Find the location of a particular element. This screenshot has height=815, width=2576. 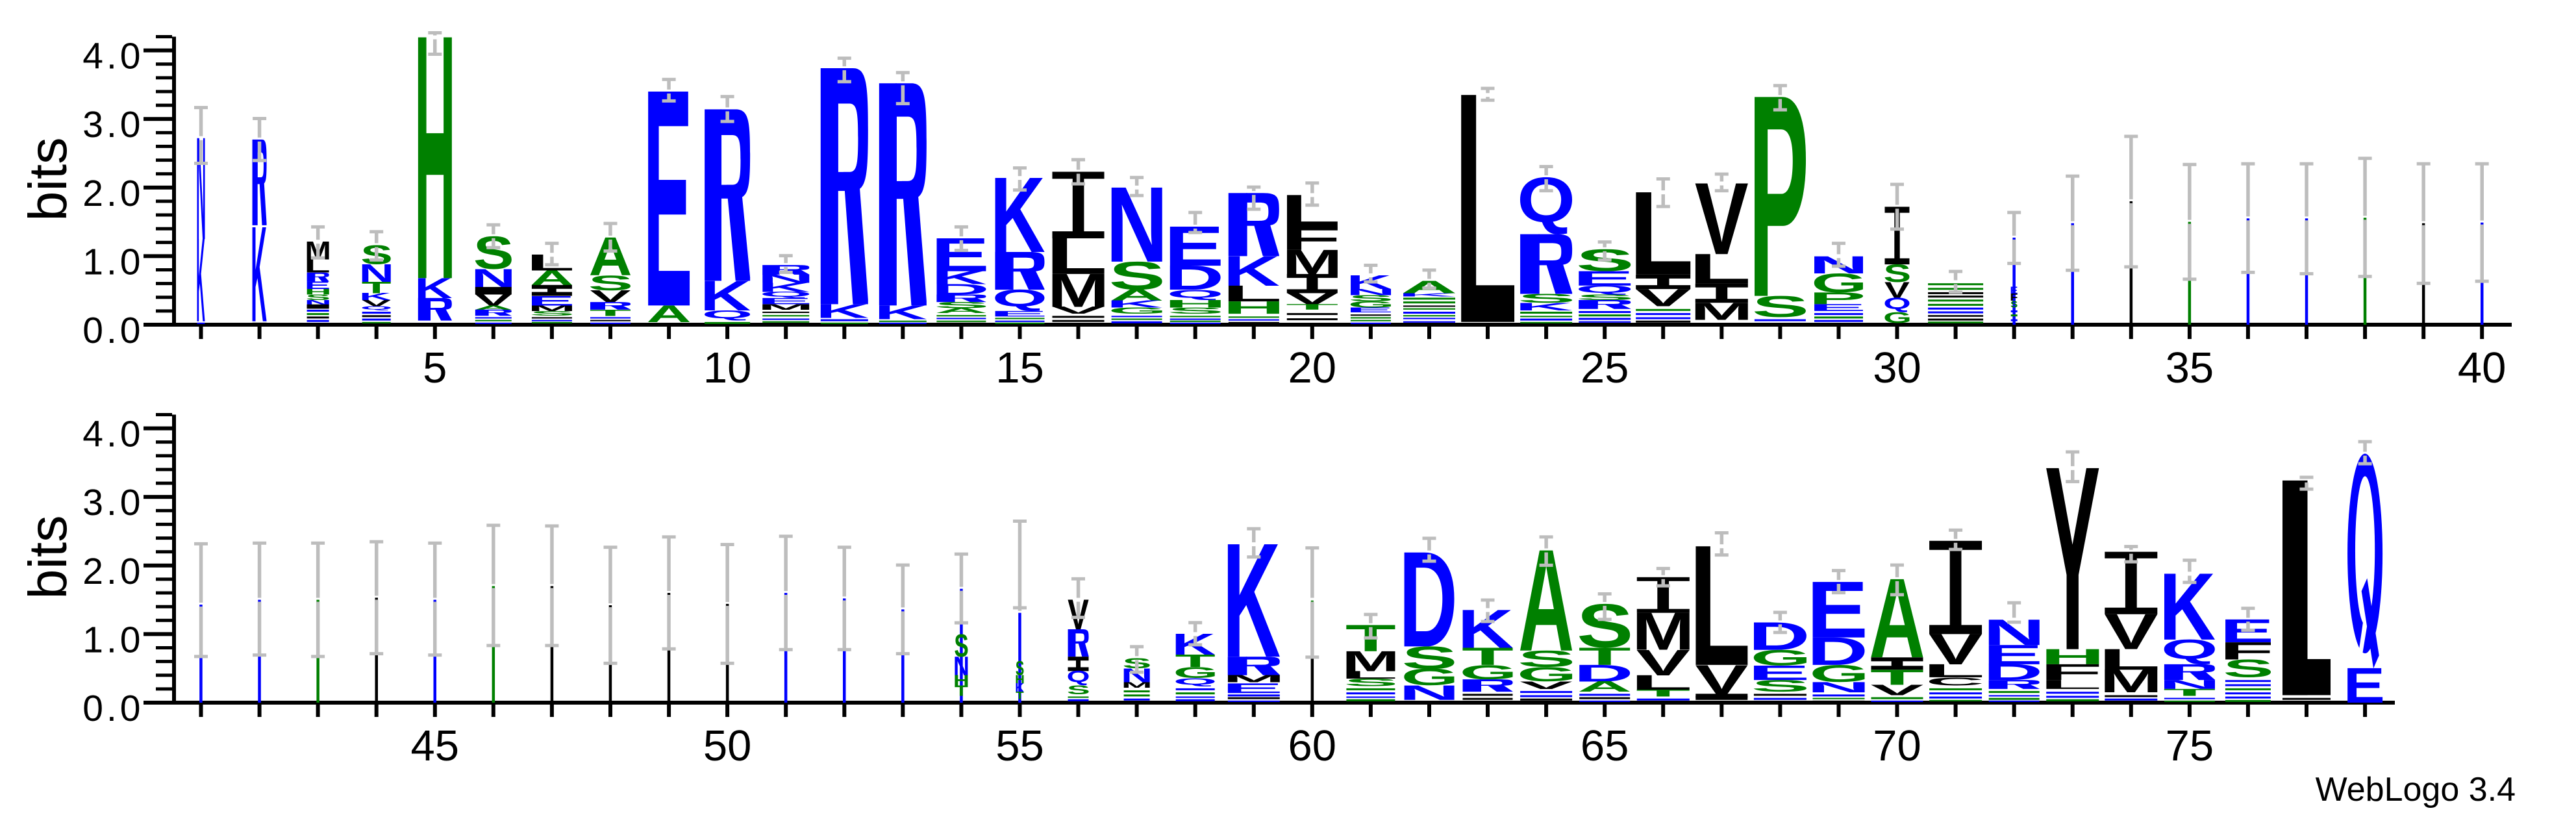

svg-text: H is located at coordinates (435, 176).